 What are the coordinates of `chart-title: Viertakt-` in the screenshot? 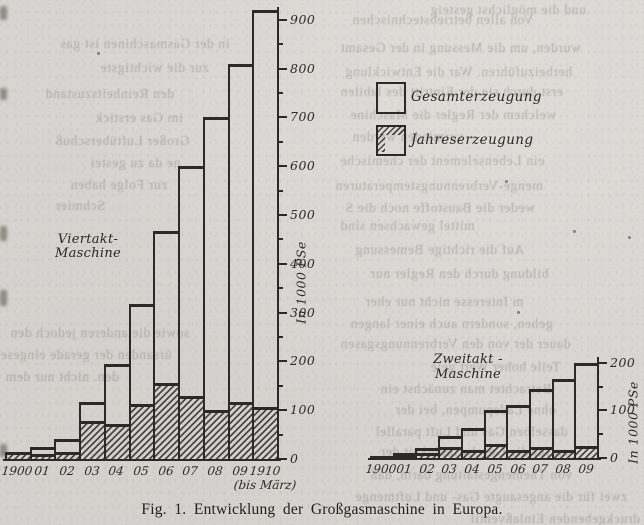 It's located at (88, 239).